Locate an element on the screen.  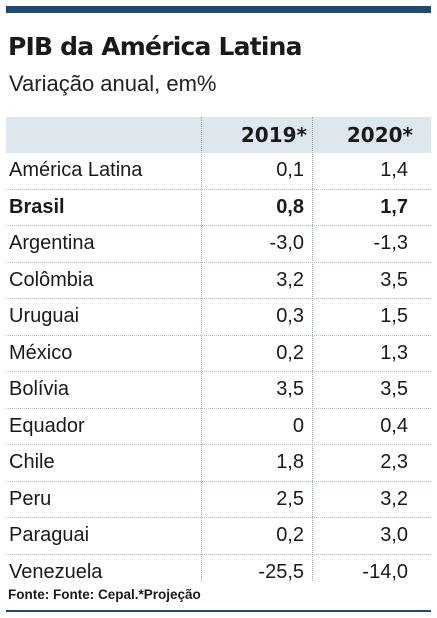
page-title: PIB da América Latina is located at coordinates (155, 46).